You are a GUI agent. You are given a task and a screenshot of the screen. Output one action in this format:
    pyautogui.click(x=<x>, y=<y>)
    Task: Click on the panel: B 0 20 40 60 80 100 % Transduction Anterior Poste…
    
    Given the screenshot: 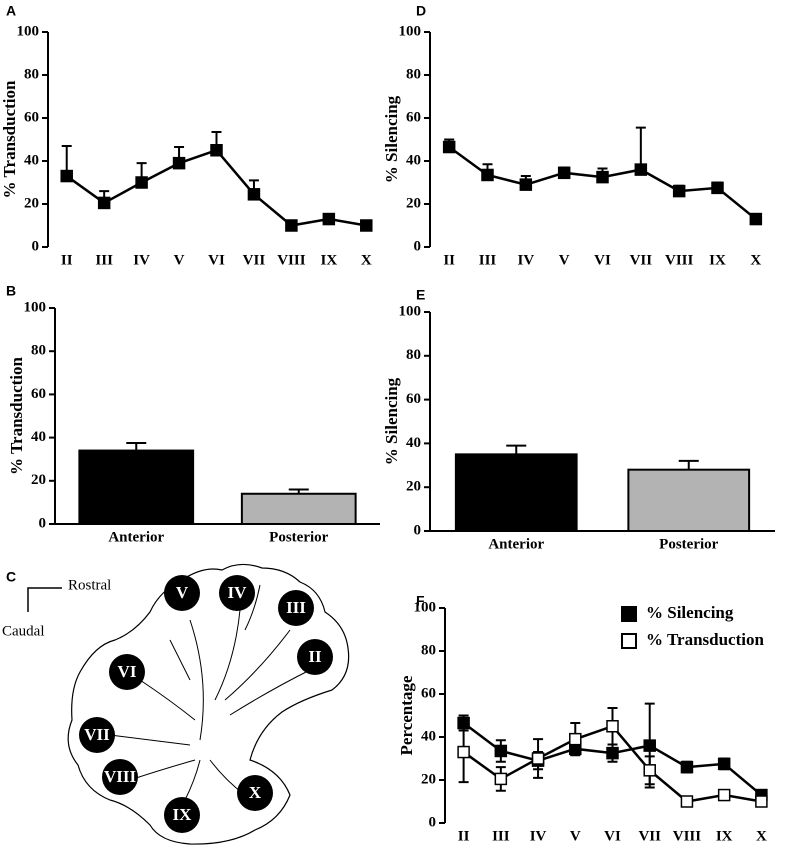 What is the action you would take?
    pyautogui.click(x=193, y=414)
    